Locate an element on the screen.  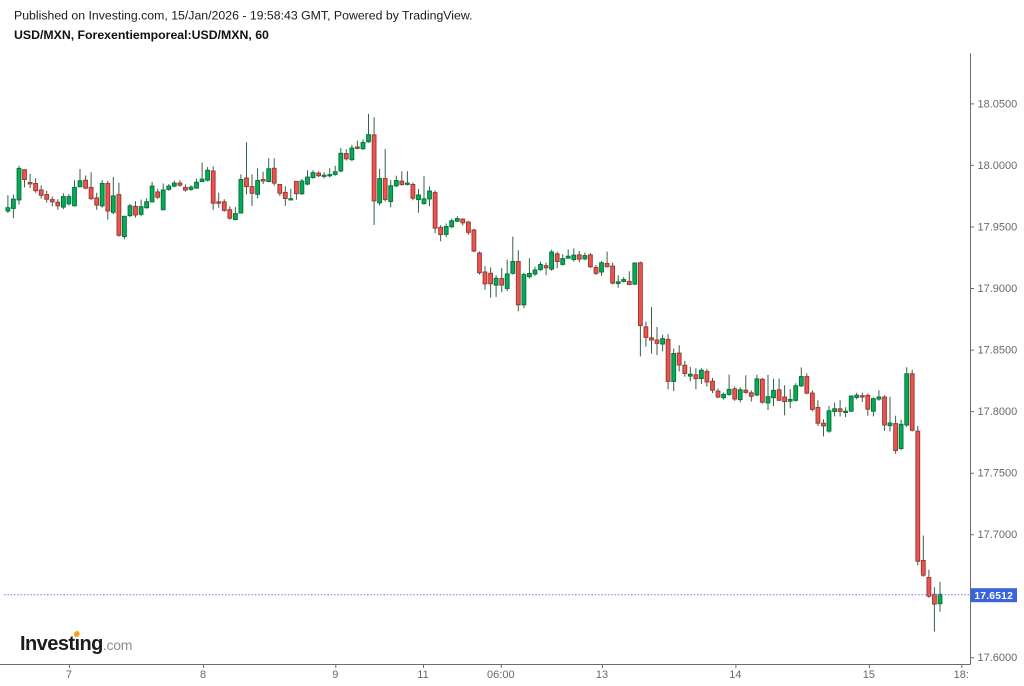
svg-text: 17.6000 is located at coordinates (998, 658).